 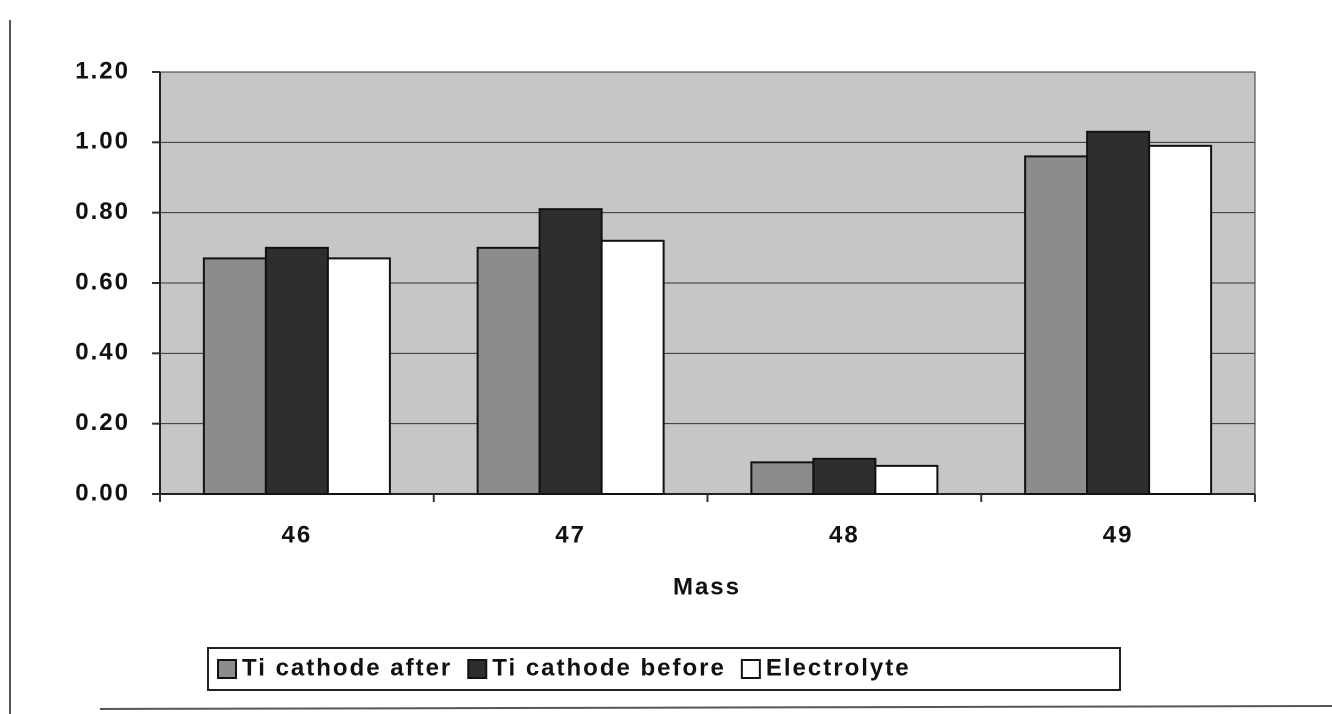 What do you see at coordinates (102, 422) in the screenshot?
I see `y-tick-label: 0.20` at bounding box center [102, 422].